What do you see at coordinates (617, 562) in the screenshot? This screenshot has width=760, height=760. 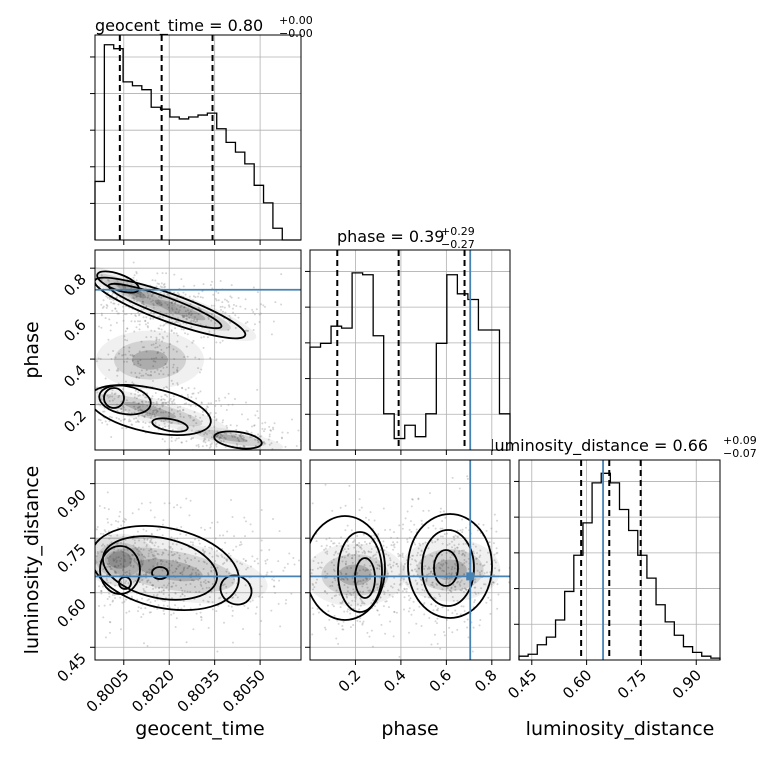 I see `hist-panel-luminosity-distance` at bounding box center [617, 562].